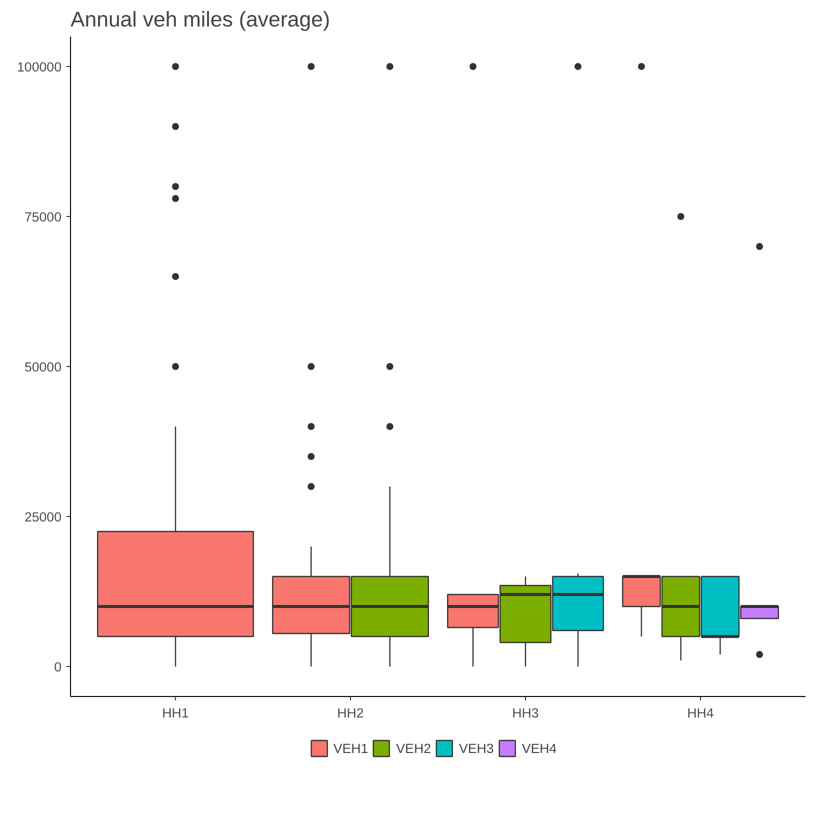 The width and height of the screenshot is (813, 828). I want to click on legend-label: VEH2, so click(413, 748).